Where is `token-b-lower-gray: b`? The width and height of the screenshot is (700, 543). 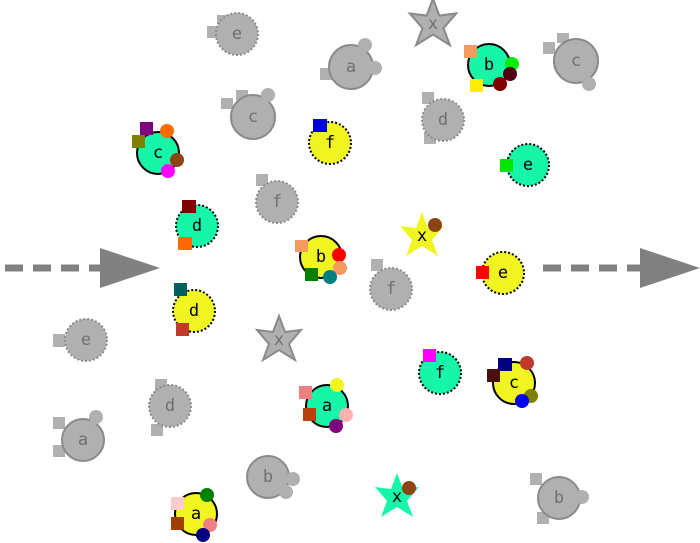
token-b-lower-gray: b is located at coordinates (273, 477).